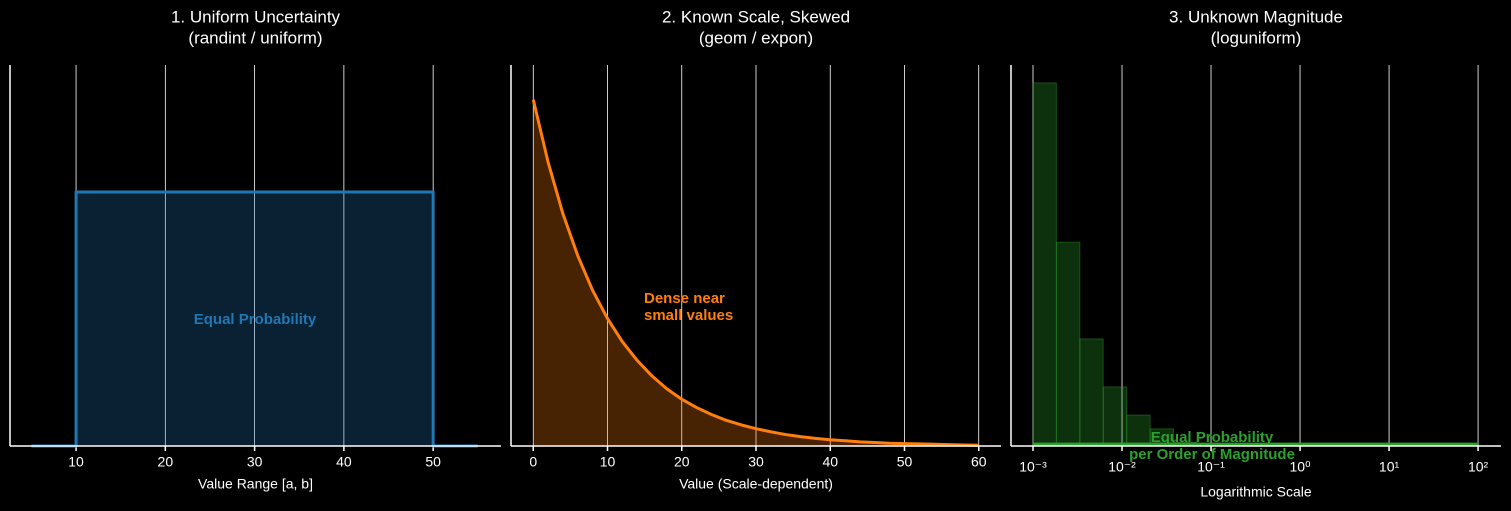  What do you see at coordinates (1478, 467) in the screenshot?
I see `x-tick-label: 10²` at bounding box center [1478, 467].